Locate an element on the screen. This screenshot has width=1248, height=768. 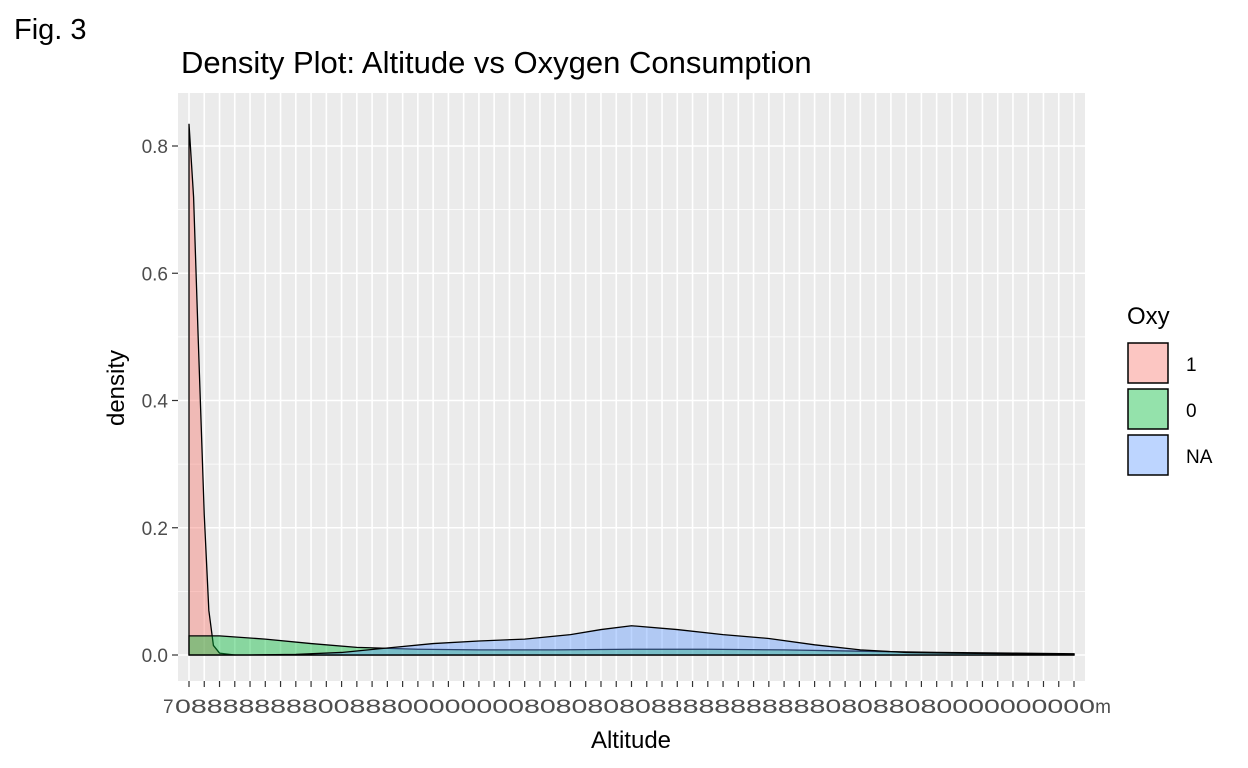
y-tick-label: 0.6 is located at coordinates (155, 274).